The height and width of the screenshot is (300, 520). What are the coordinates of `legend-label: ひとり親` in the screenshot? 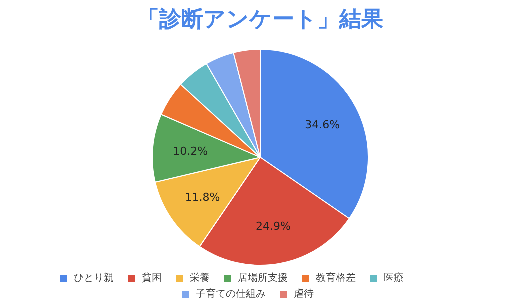 It's located at (94, 278).